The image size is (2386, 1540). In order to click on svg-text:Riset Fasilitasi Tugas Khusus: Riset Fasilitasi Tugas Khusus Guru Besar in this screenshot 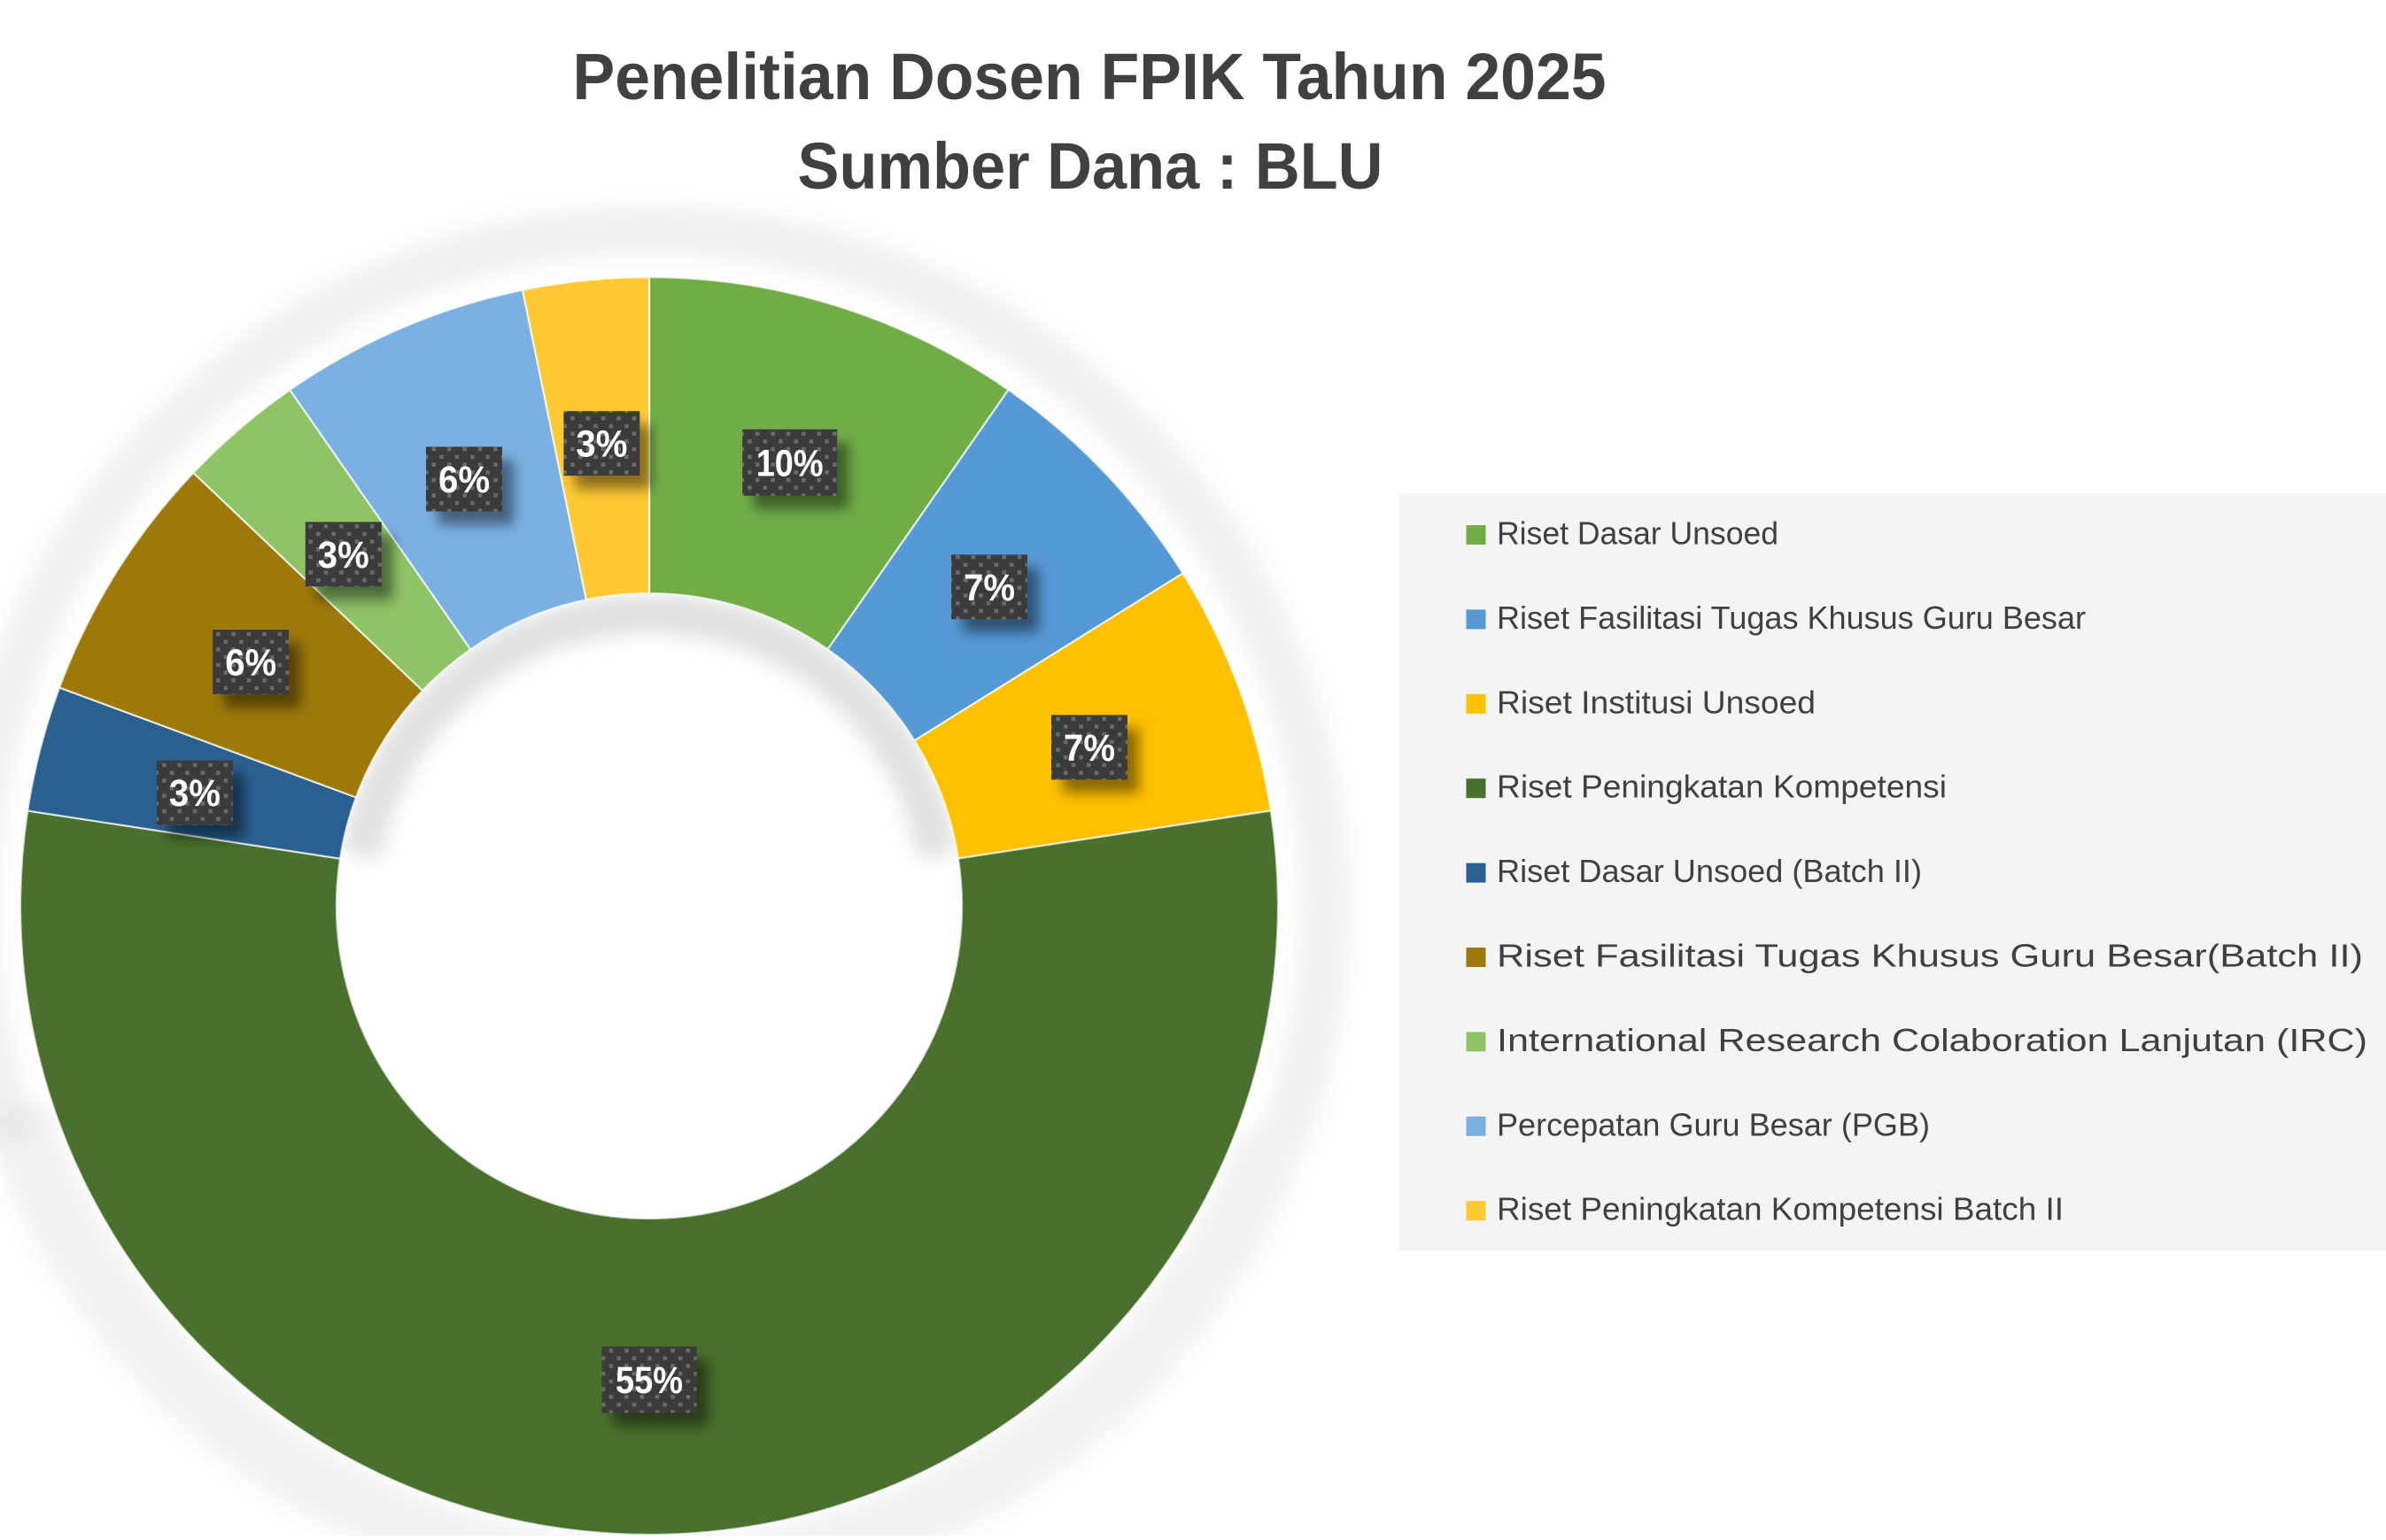, I will do `click(1791, 618)`.